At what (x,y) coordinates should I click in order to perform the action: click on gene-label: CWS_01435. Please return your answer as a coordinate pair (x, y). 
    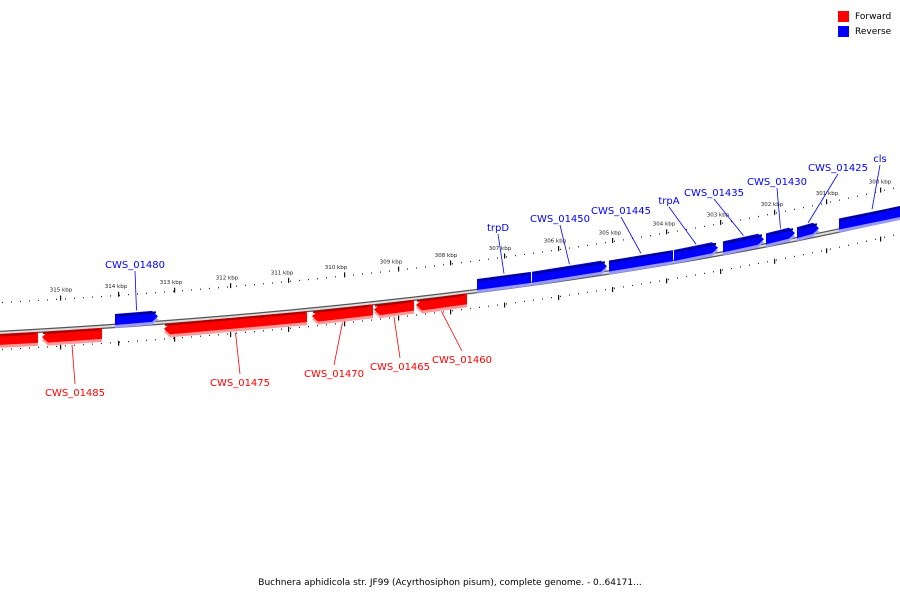
    Looking at the image, I should click on (714, 193).